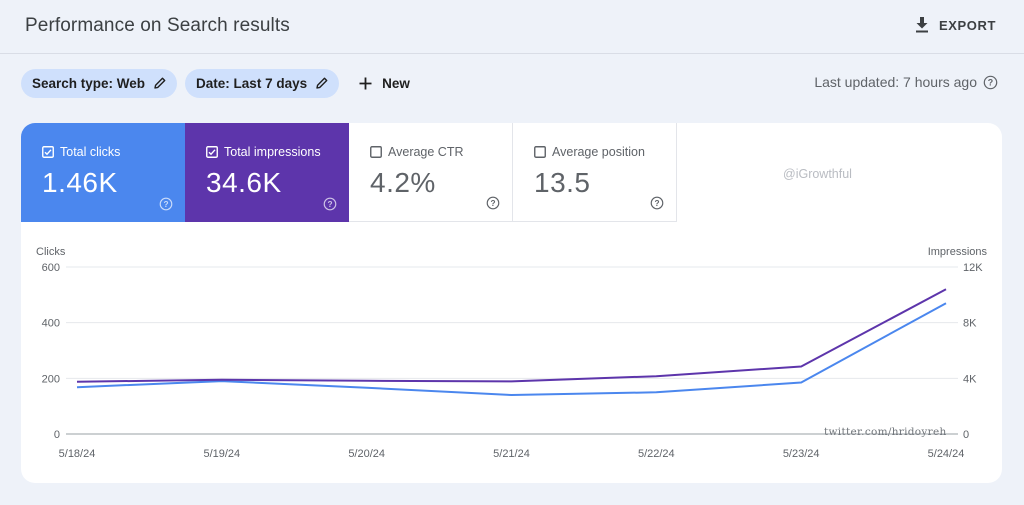  What do you see at coordinates (958, 252) in the screenshot?
I see `right-axis-title: Impressions` at bounding box center [958, 252].